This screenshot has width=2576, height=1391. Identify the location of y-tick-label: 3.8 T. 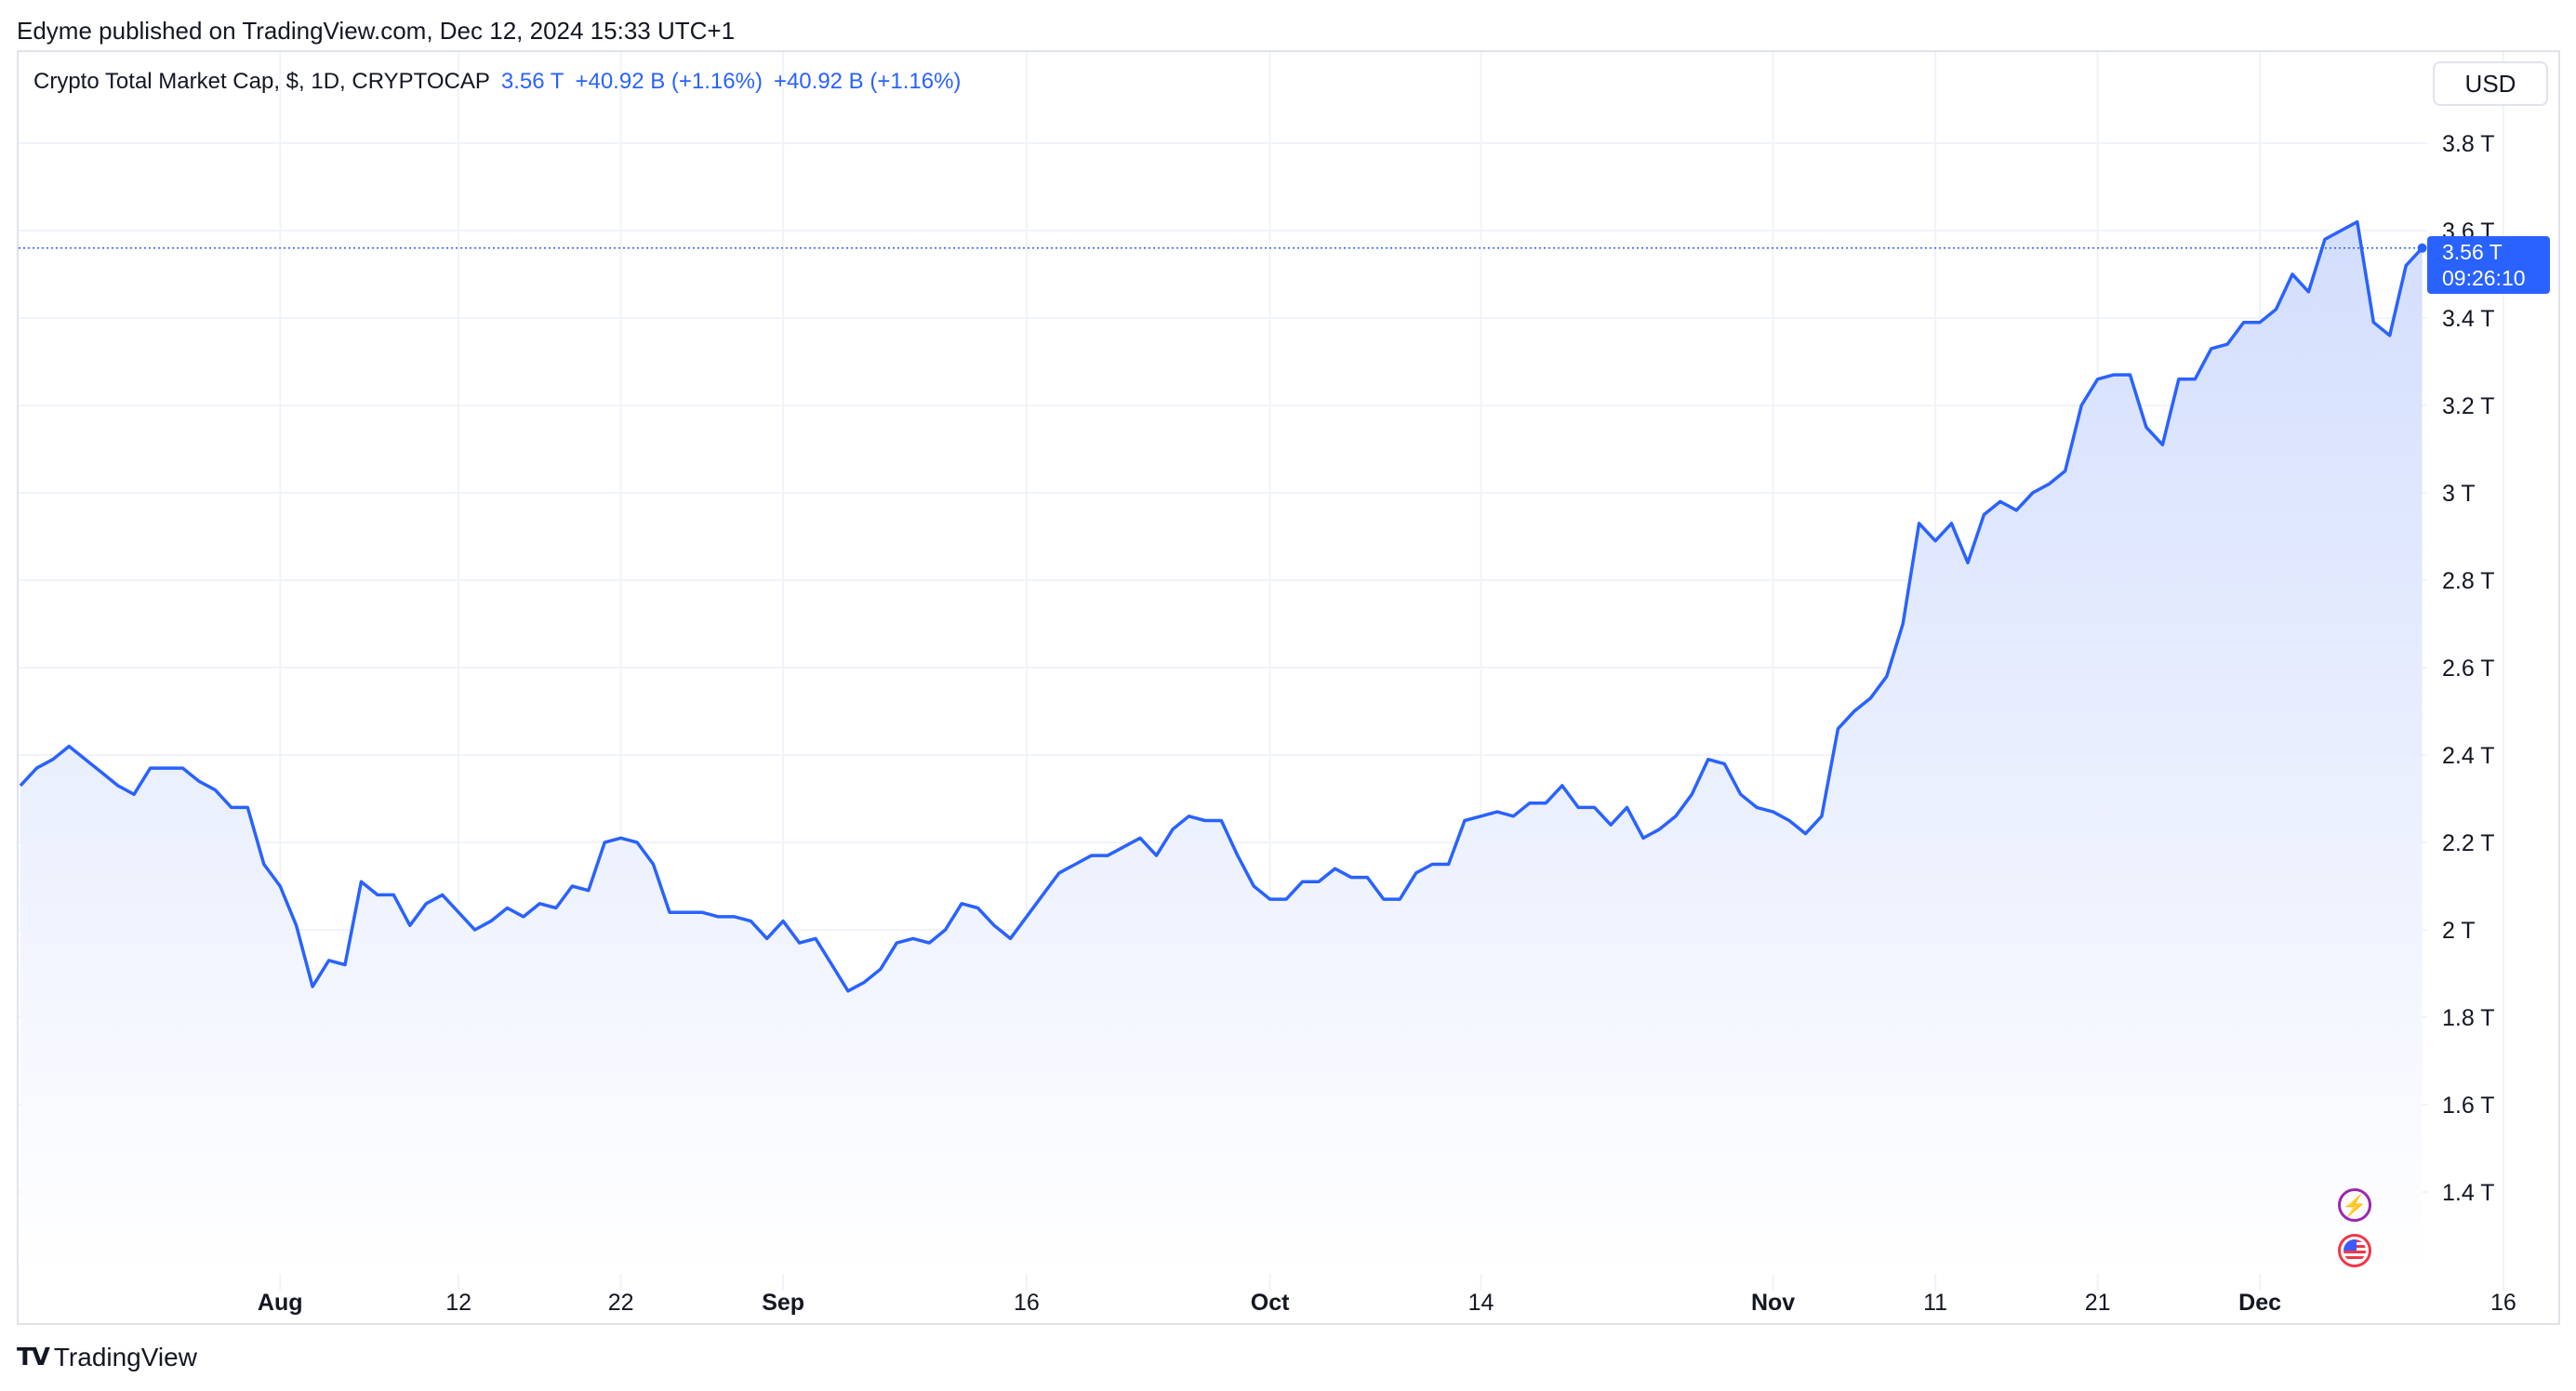
(2468, 144).